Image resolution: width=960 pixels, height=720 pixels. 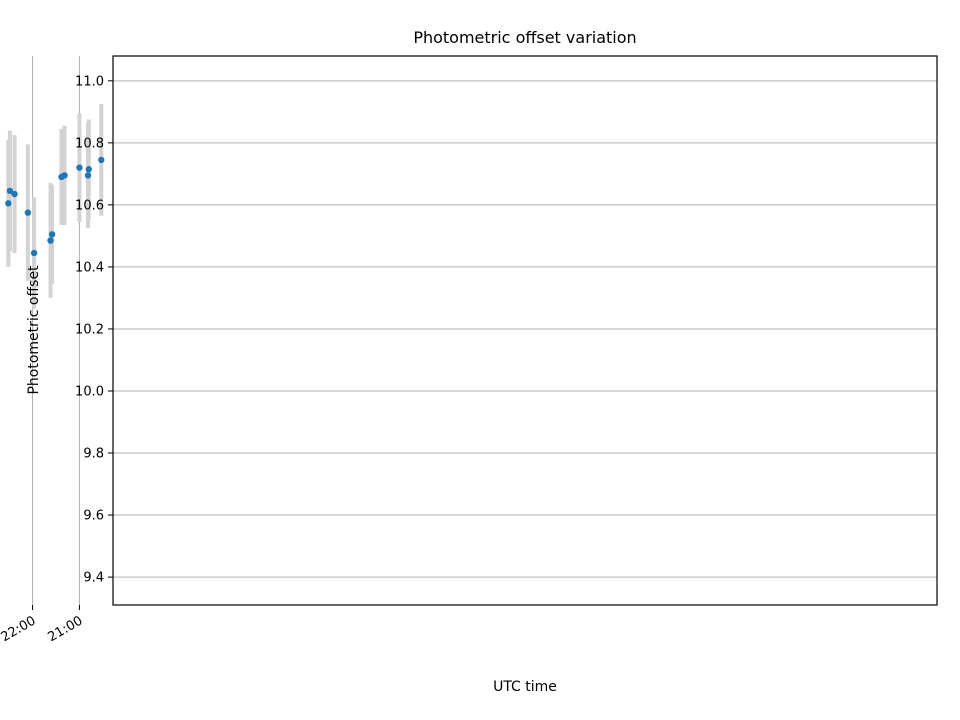 What do you see at coordinates (89, 81) in the screenshot?
I see `y-tick-label: 11.0` at bounding box center [89, 81].